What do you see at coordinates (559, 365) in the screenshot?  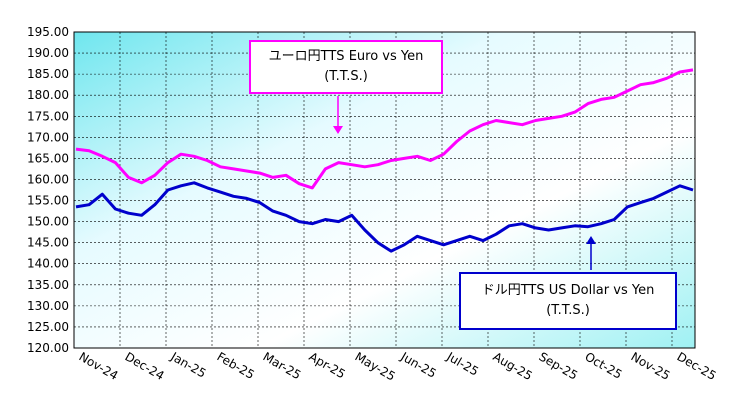 I see `x-tick-label: Sep-25` at bounding box center [559, 365].